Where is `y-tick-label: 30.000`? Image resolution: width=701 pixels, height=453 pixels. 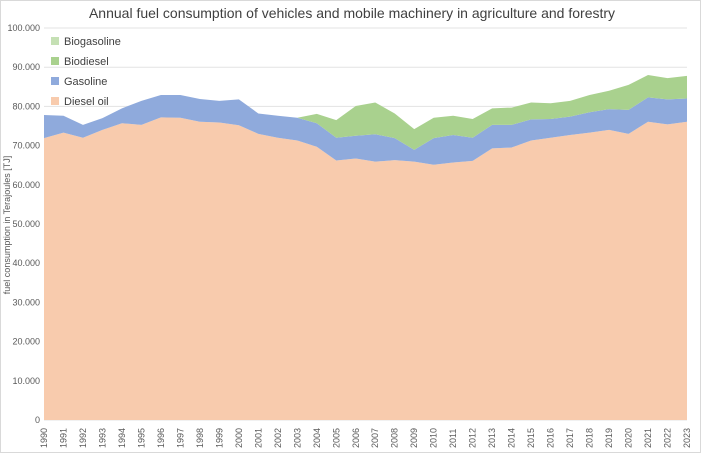
y-tick-label: 30.000 is located at coordinates (26, 302).